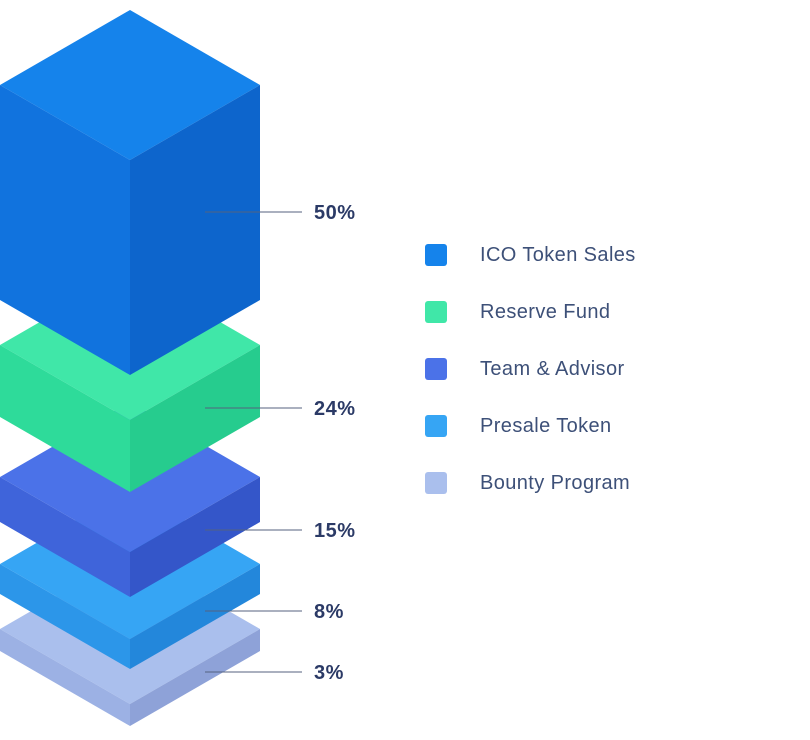 Image resolution: width=810 pixels, height=740 pixels. Describe the element at coordinates (335, 213) in the screenshot. I see `callout-label-ico-token-sales: 50%` at that location.